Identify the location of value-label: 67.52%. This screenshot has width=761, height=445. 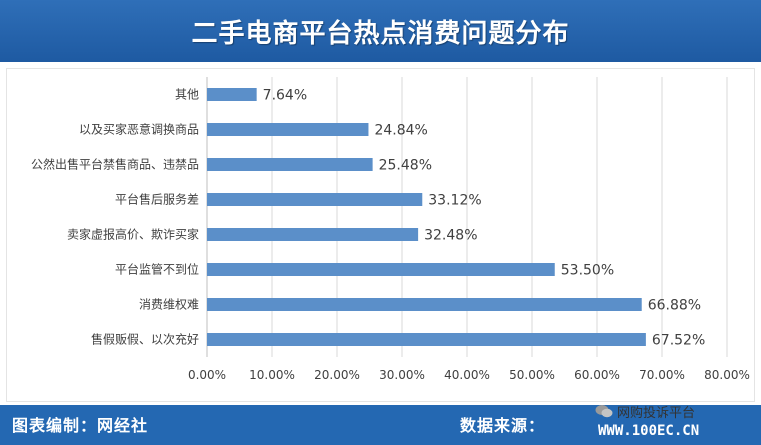
(678, 341).